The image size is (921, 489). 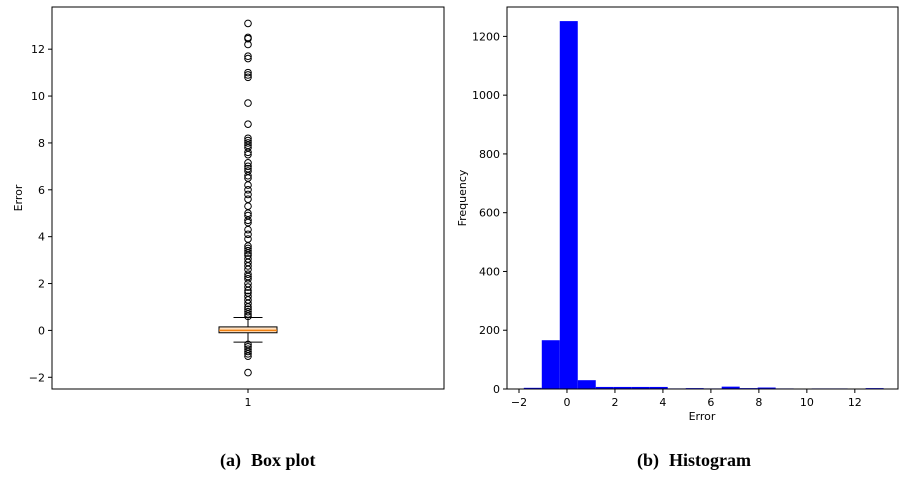 I want to click on y-tick-label: 6, so click(x=41, y=190).